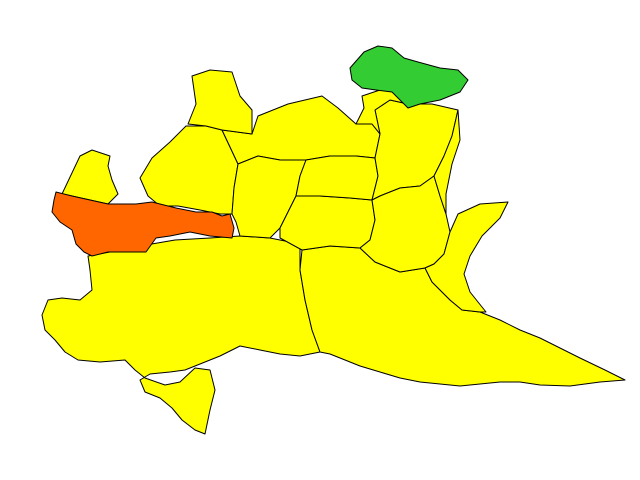 The image size is (640, 480). What do you see at coordinates (409, 77) in the screenshot?
I see `region-north-east-tip` at bounding box center [409, 77].